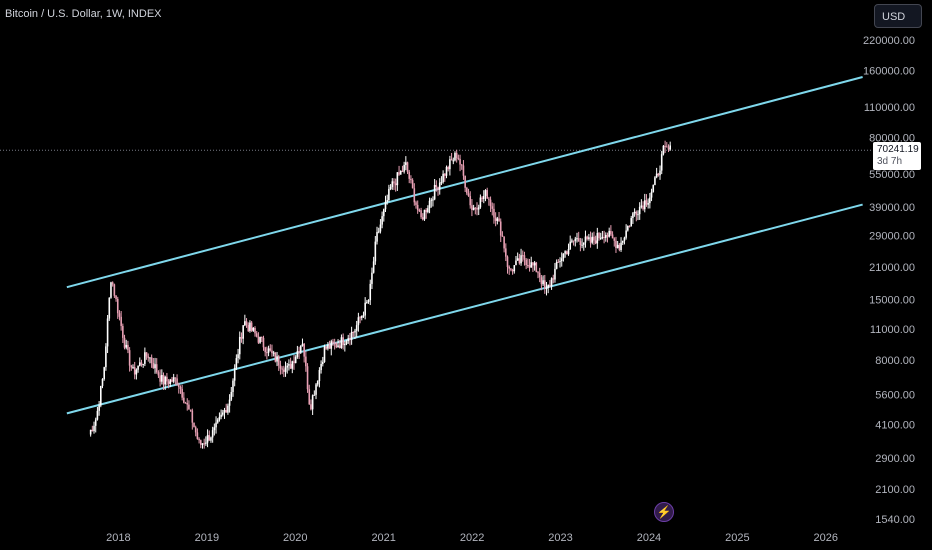 The height and width of the screenshot is (550, 932). I want to click on x-tick-label: 2022, so click(472, 538).